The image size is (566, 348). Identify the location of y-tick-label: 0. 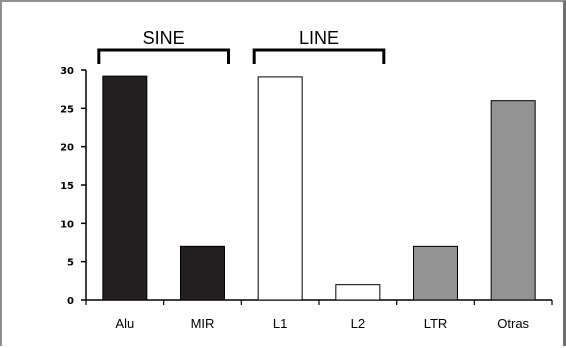
(70, 301).